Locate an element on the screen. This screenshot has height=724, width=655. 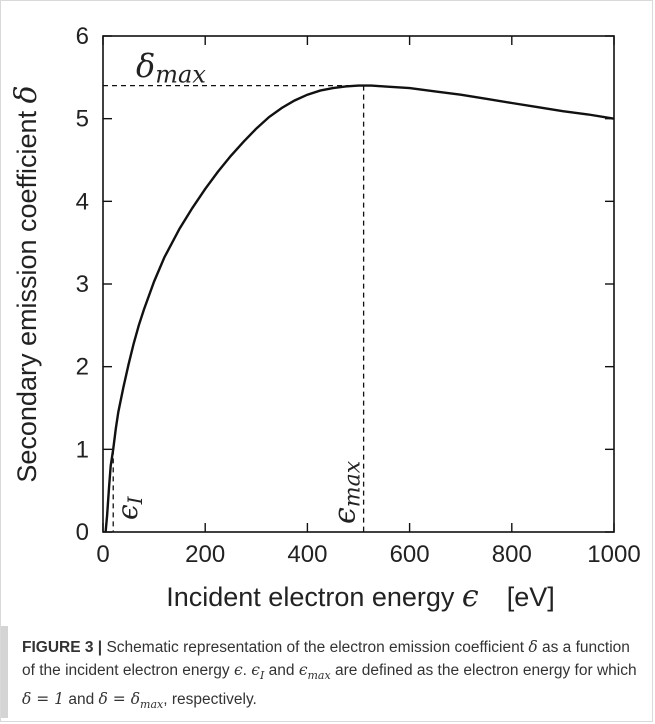
y-tick-label: 5 is located at coordinates (82, 119).